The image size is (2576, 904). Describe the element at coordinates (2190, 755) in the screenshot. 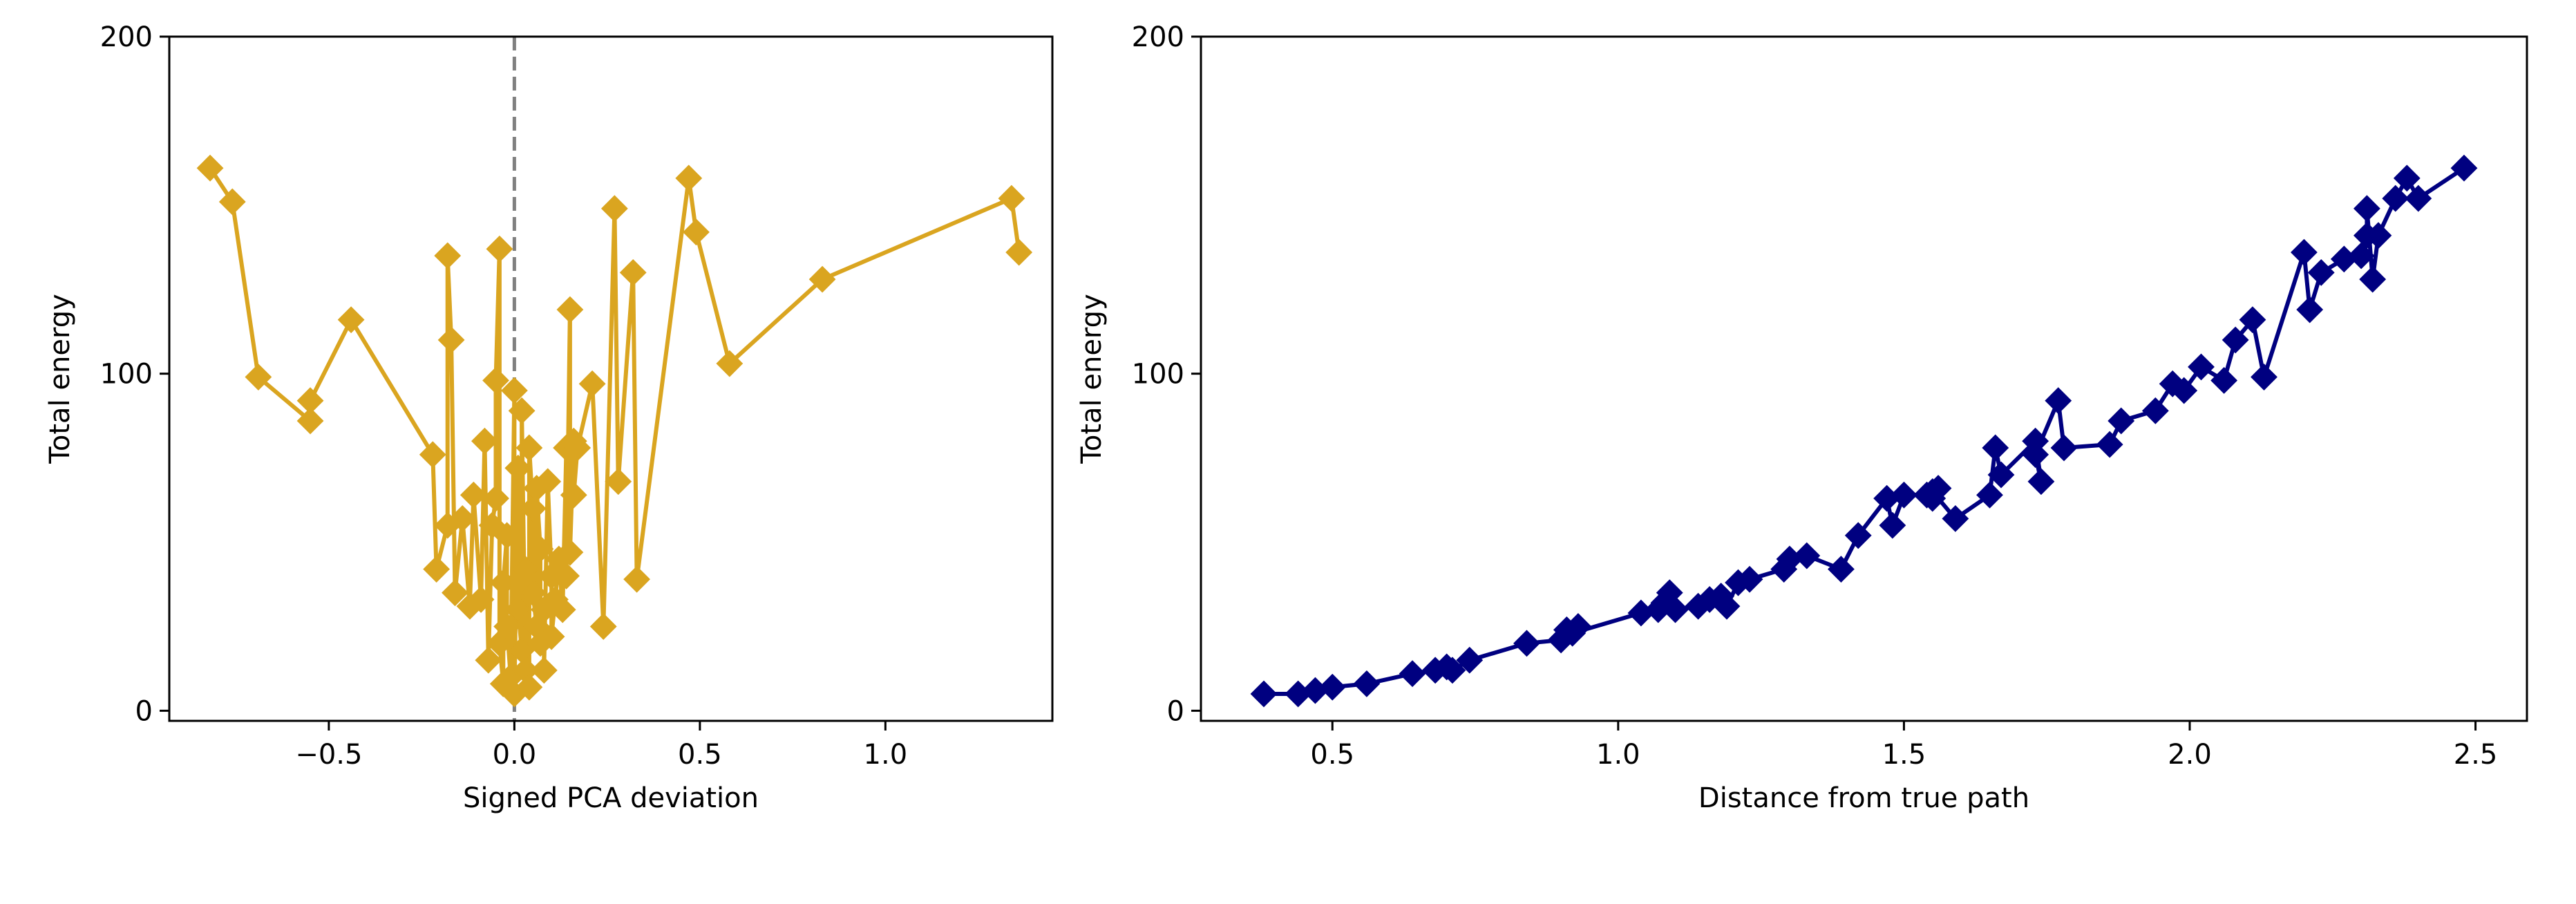

I see `x-tick-label: 2.0` at that location.